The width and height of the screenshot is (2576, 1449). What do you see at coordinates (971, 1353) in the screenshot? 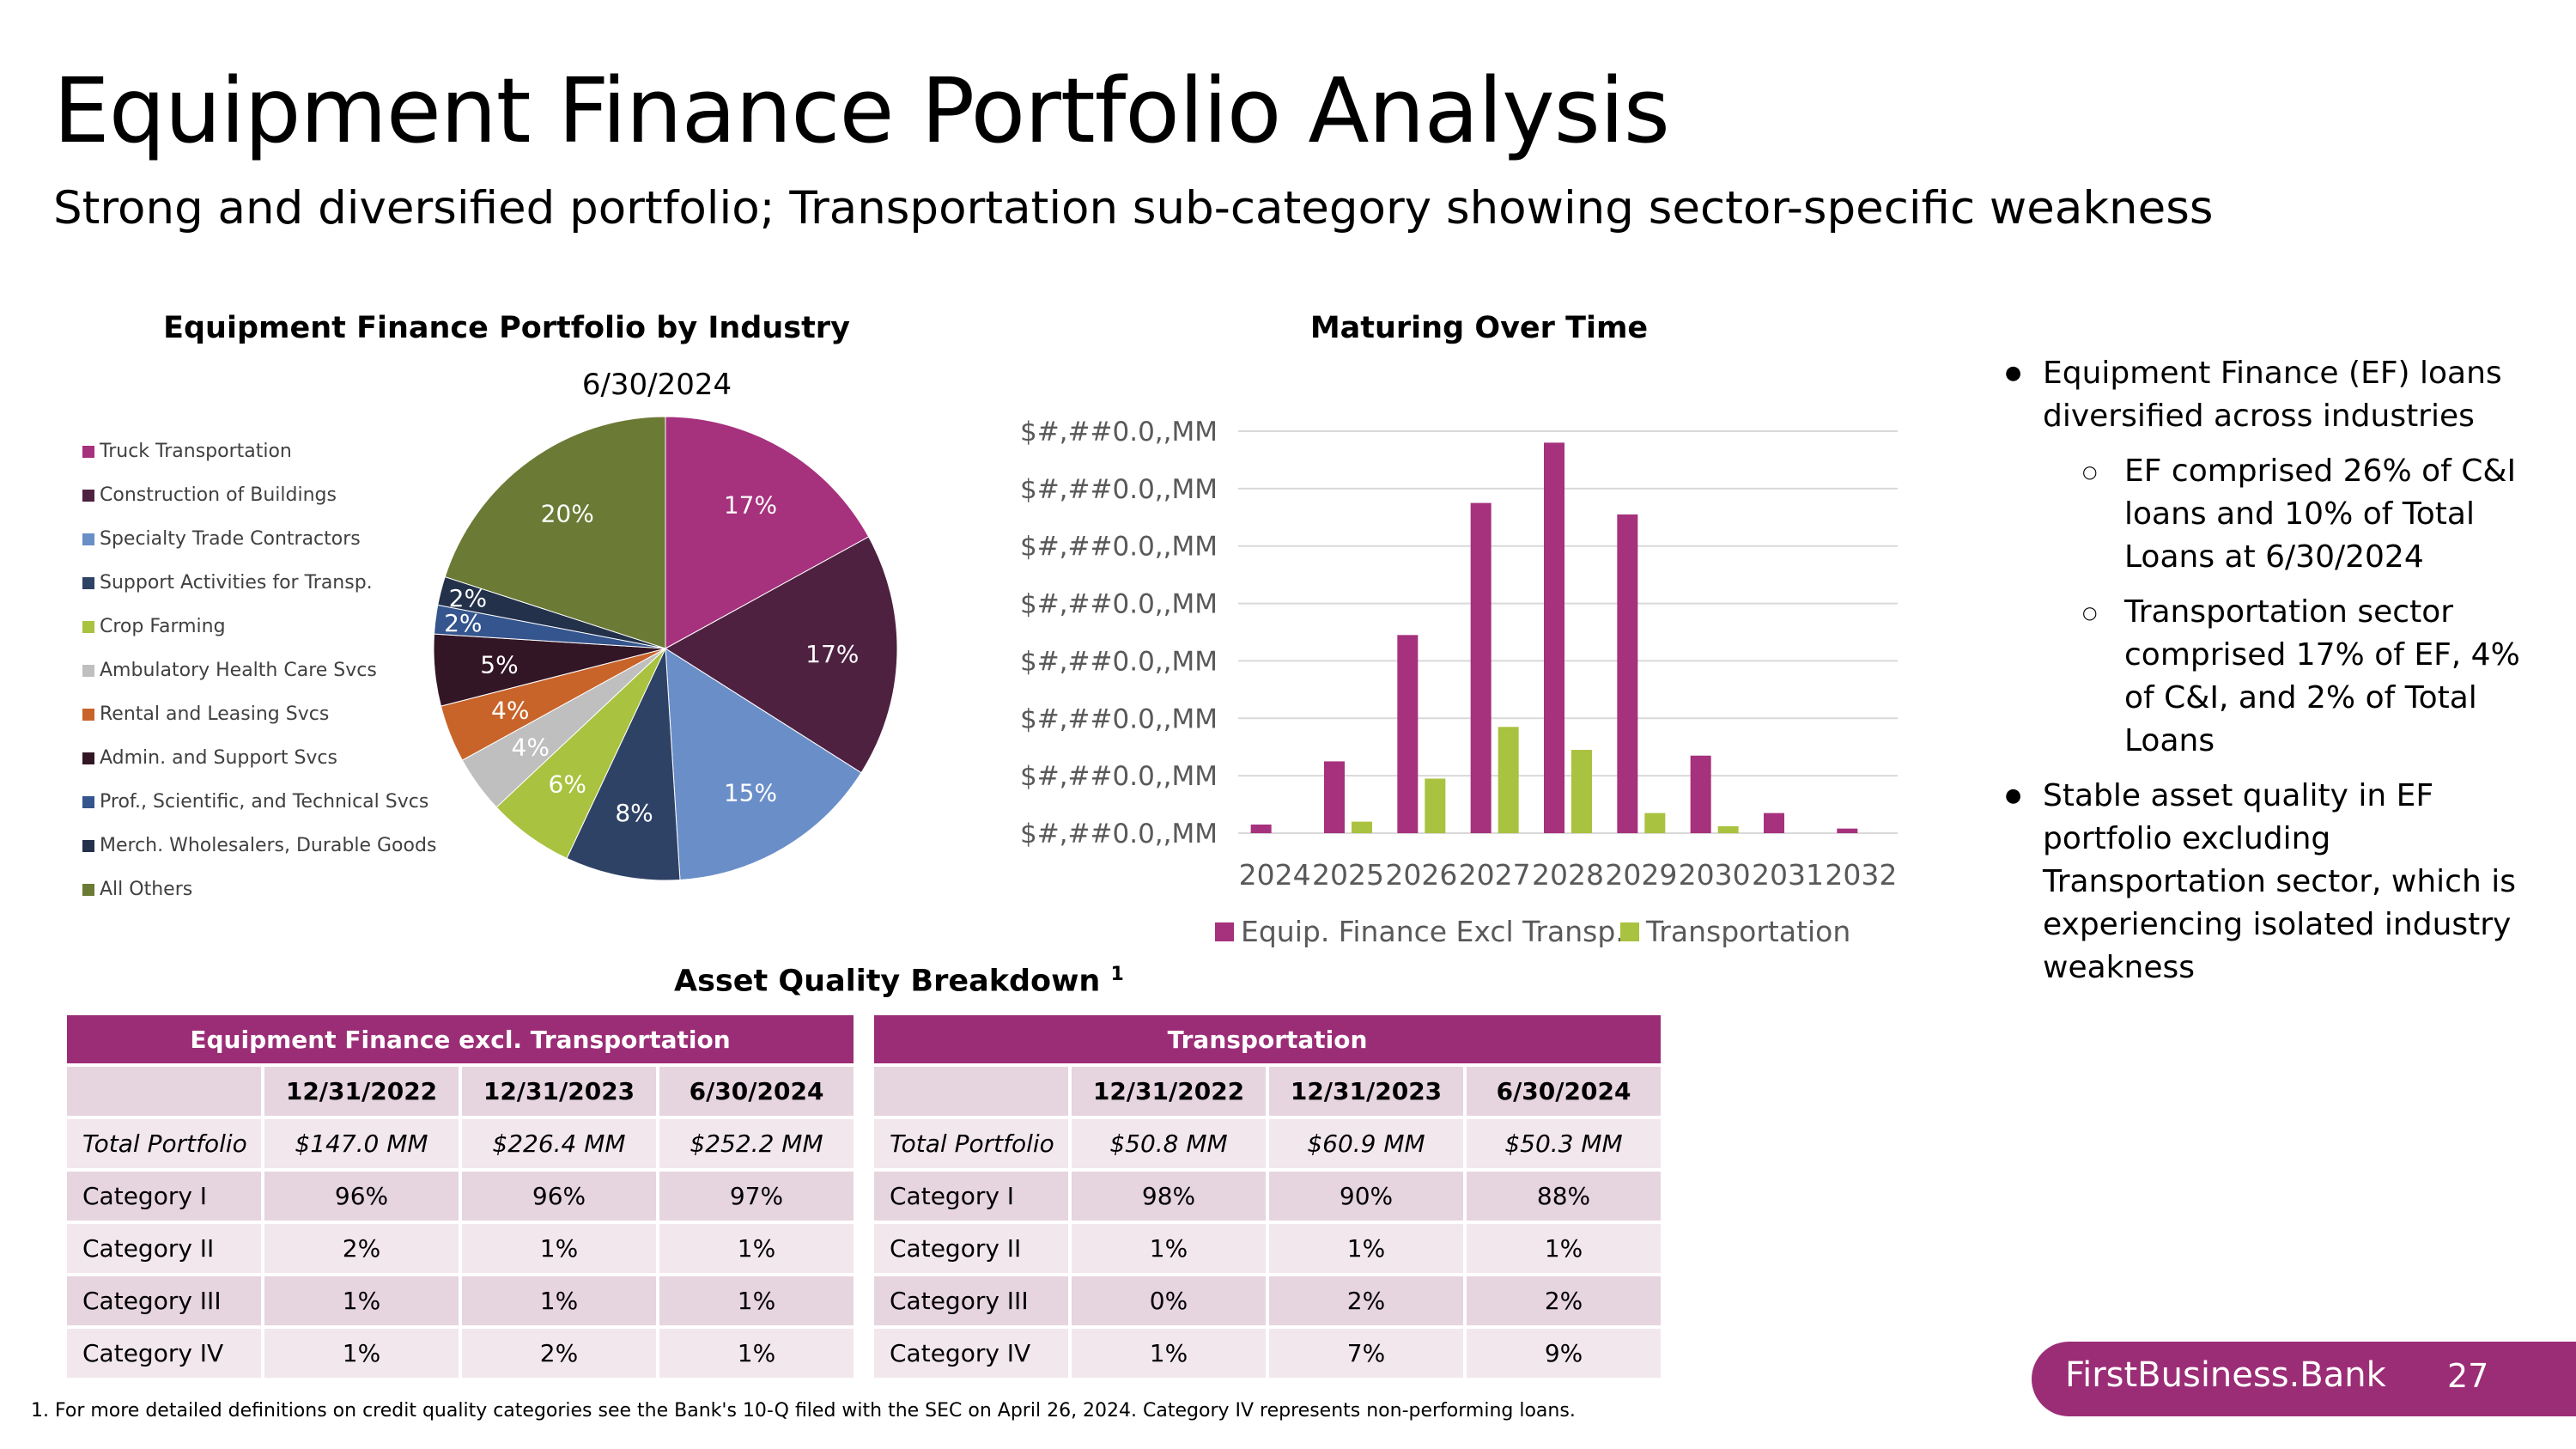
I see `row-label: Category IV` at bounding box center [971, 1353].